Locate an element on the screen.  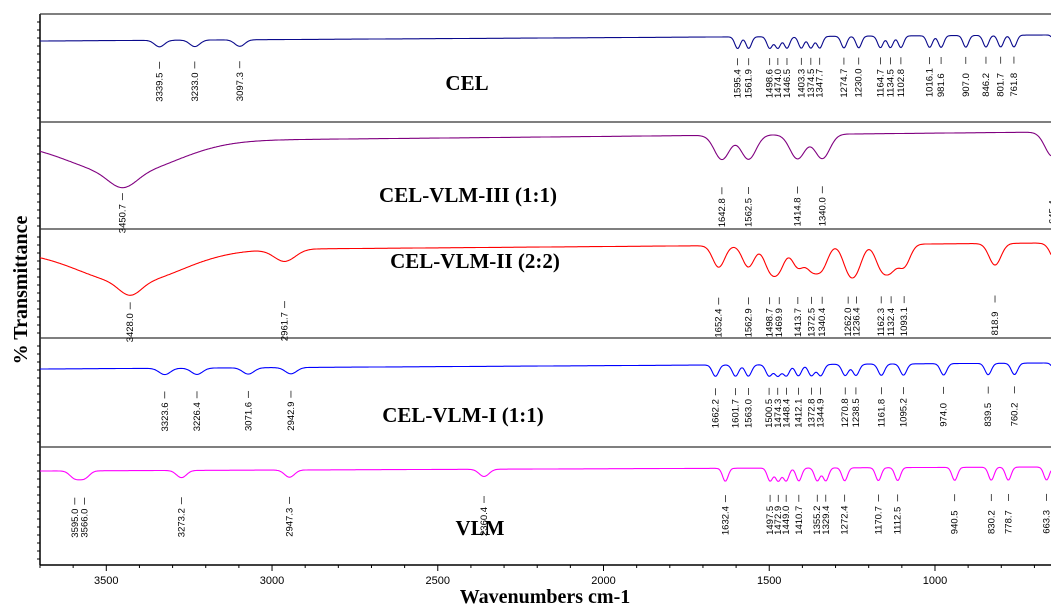
peak-label: 1410.7 is located at coordinates (799, 520).